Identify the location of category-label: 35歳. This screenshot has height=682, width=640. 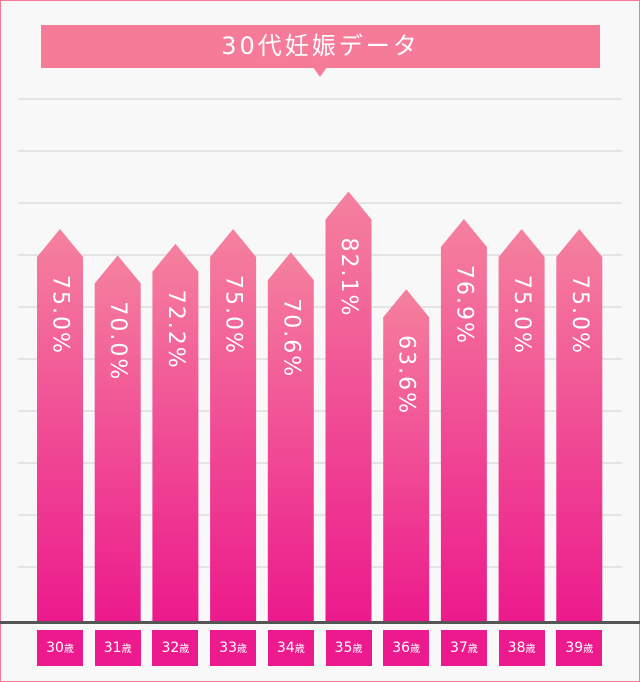
(348, 648).